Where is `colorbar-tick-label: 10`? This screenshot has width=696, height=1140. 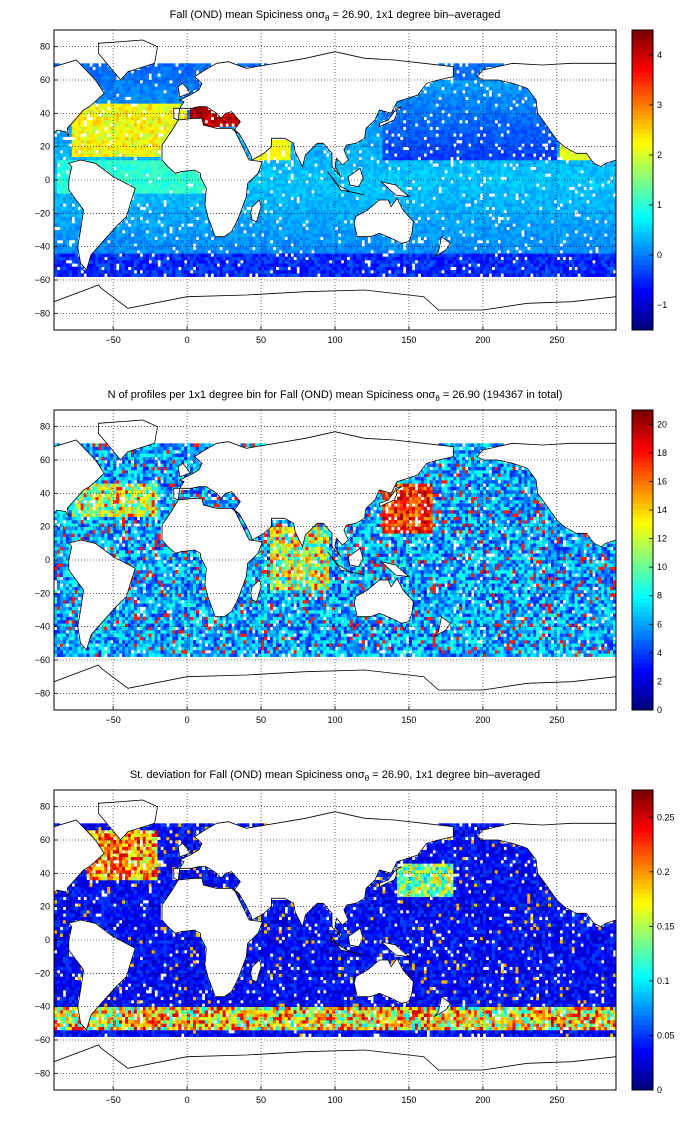 colorbar-tick-label: 10 is located at coordinates (662, 567).